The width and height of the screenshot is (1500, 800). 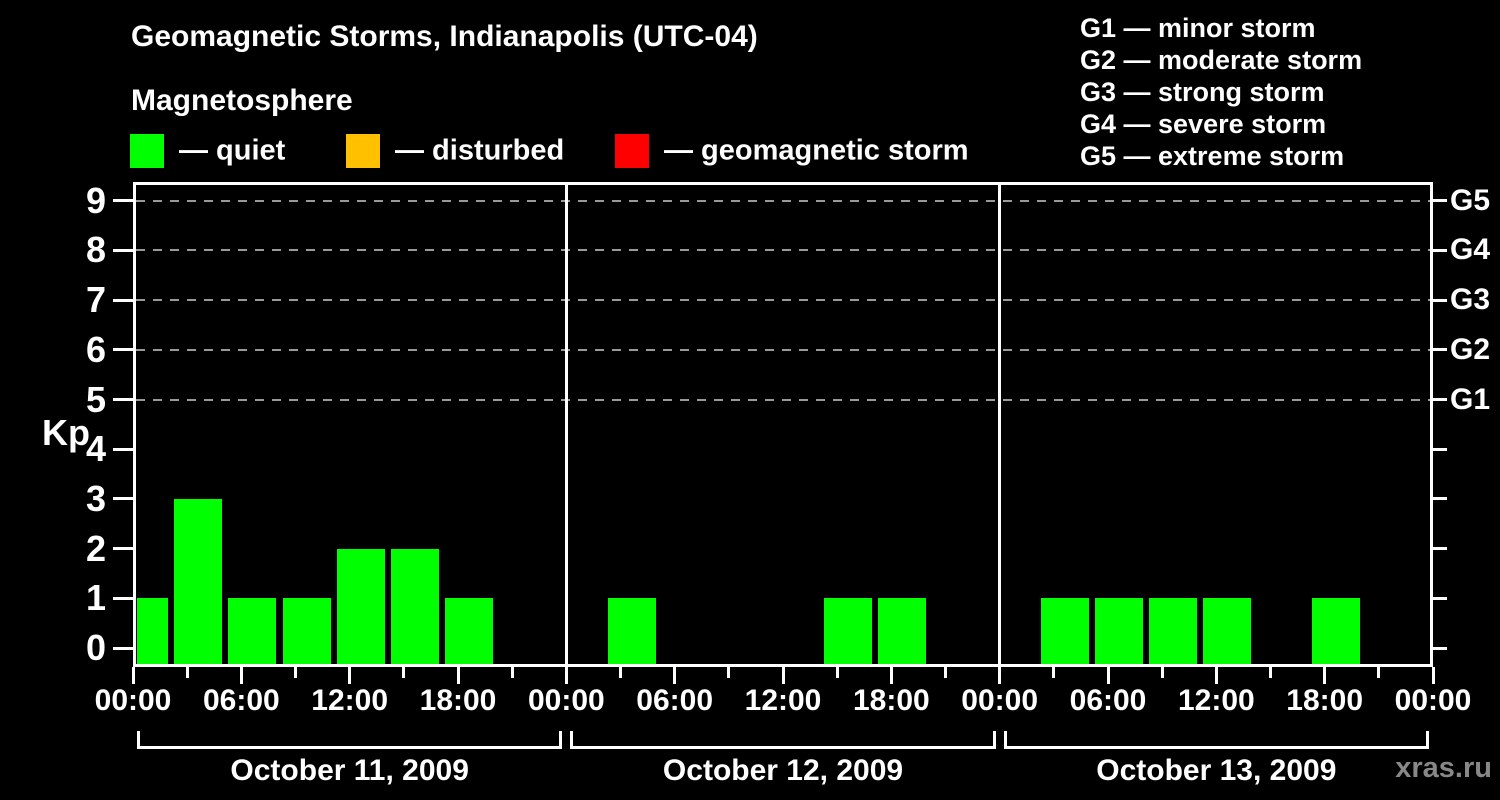 I want to click on y-tick-label-1: 1, so click(x=95, y=598).